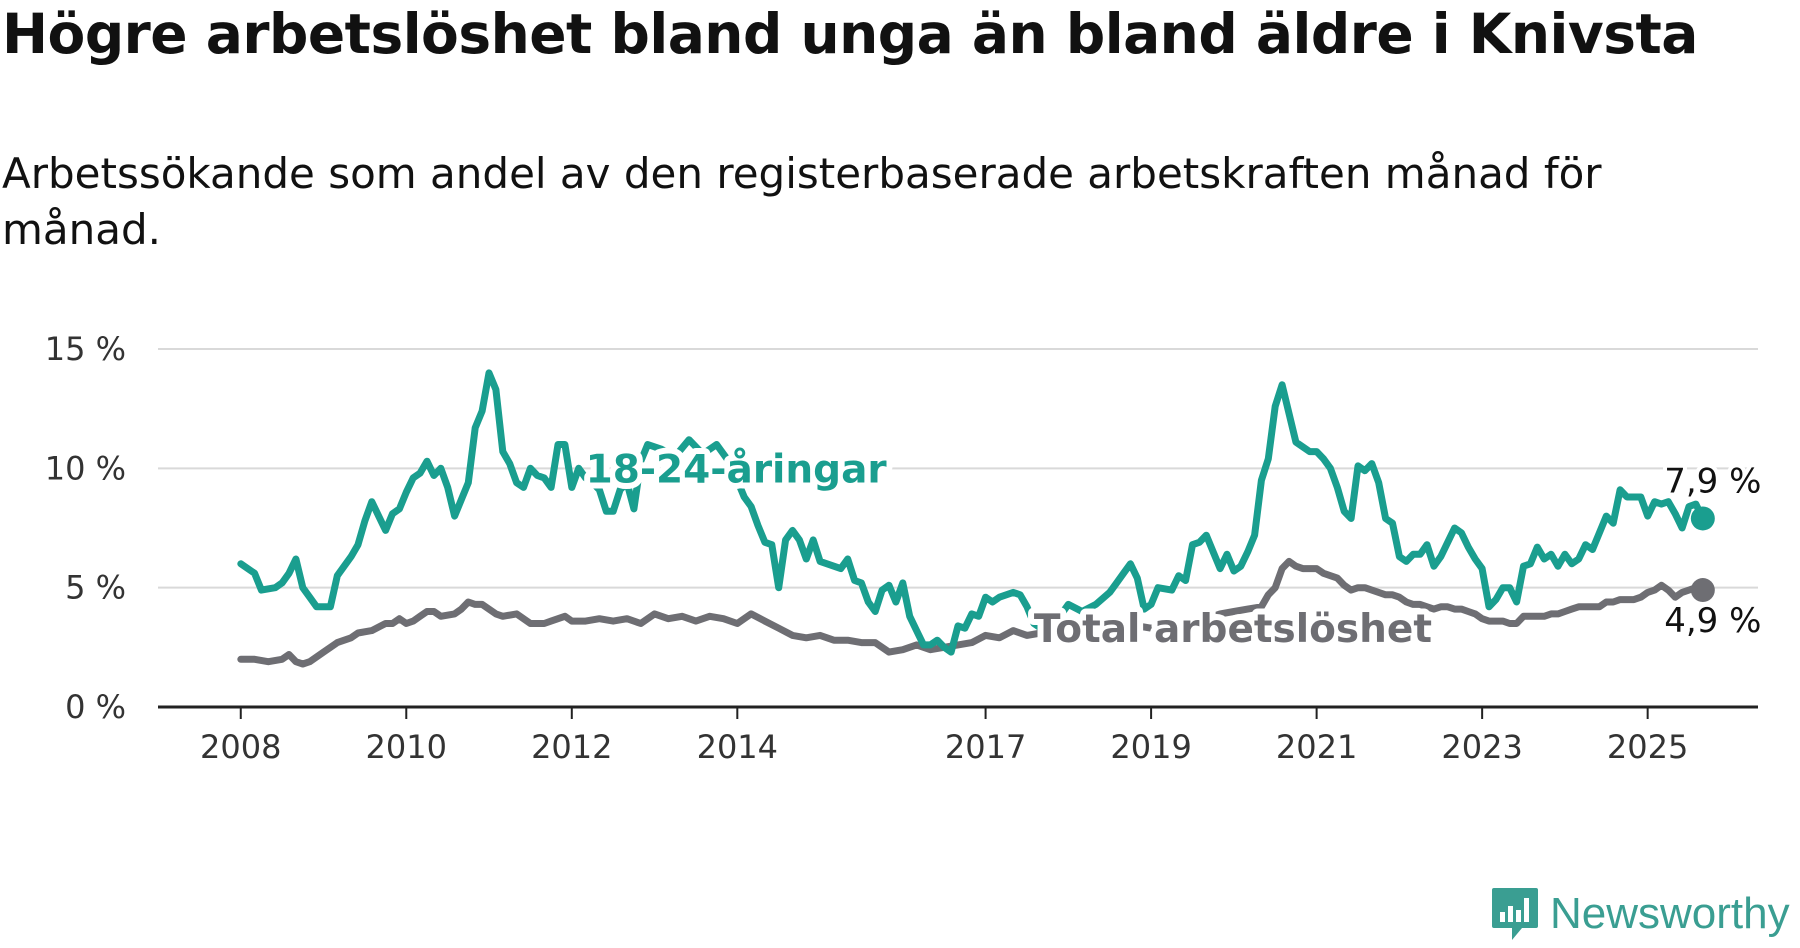 The width and height of the screenshot is (1800, 948). What do you see at coordinates (1233, 629) in the screenshot?
I see `series-label-total: Total arbetslöshet` at bounding box center [1233, 629].